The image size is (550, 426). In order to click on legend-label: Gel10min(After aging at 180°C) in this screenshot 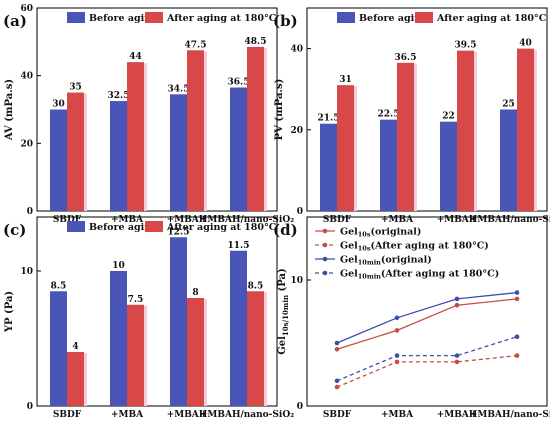, I will do `click(419, 275)`.